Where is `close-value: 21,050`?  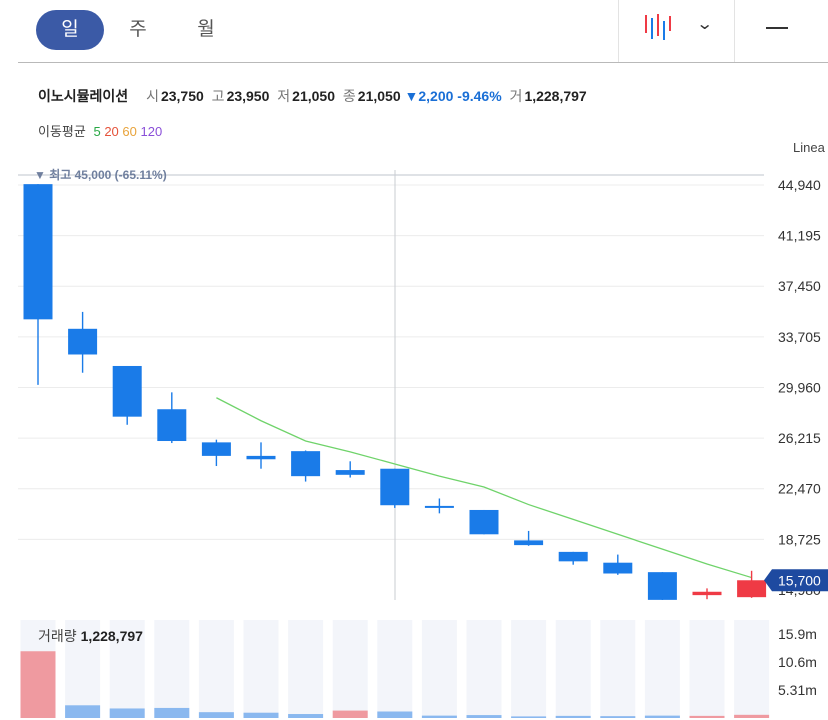
close-value: 21,050 is located at coordinates (379, 96).